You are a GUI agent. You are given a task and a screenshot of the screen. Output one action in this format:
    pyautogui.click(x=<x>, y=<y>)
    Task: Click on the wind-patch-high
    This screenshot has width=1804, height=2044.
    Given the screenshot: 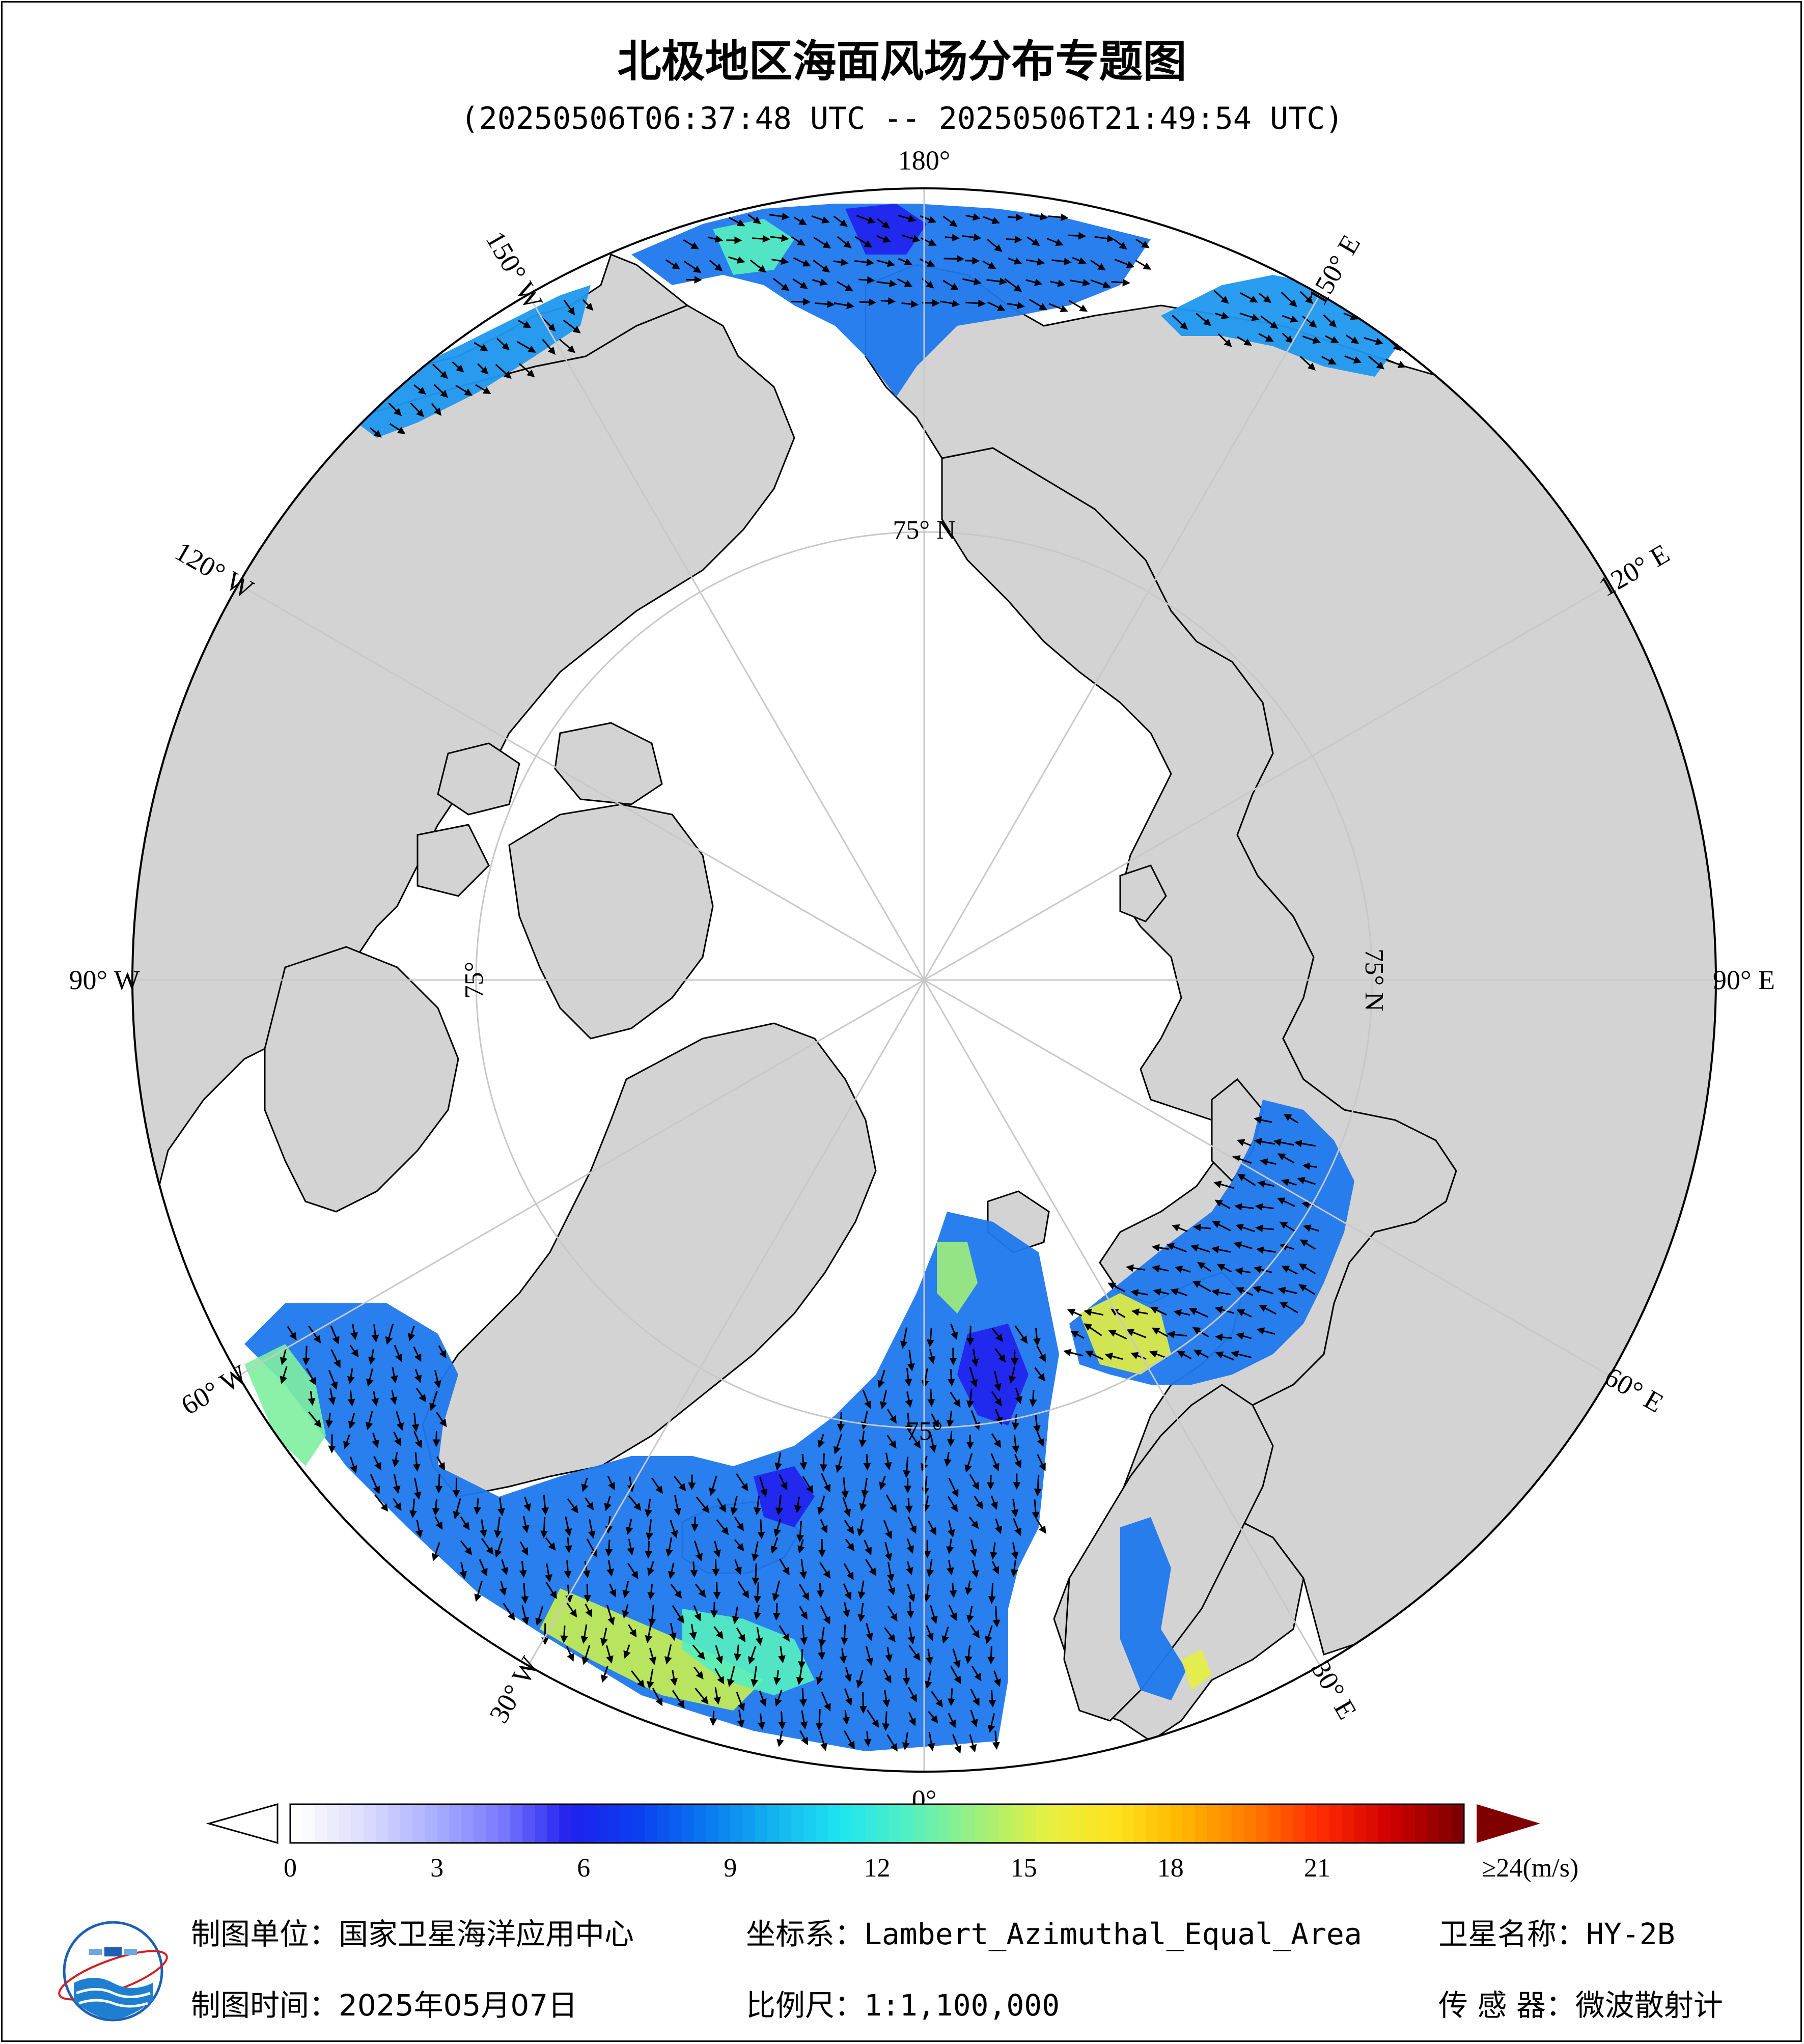 What is the action you would take?
    pyautogui.click(x=1125, y=1334)
    